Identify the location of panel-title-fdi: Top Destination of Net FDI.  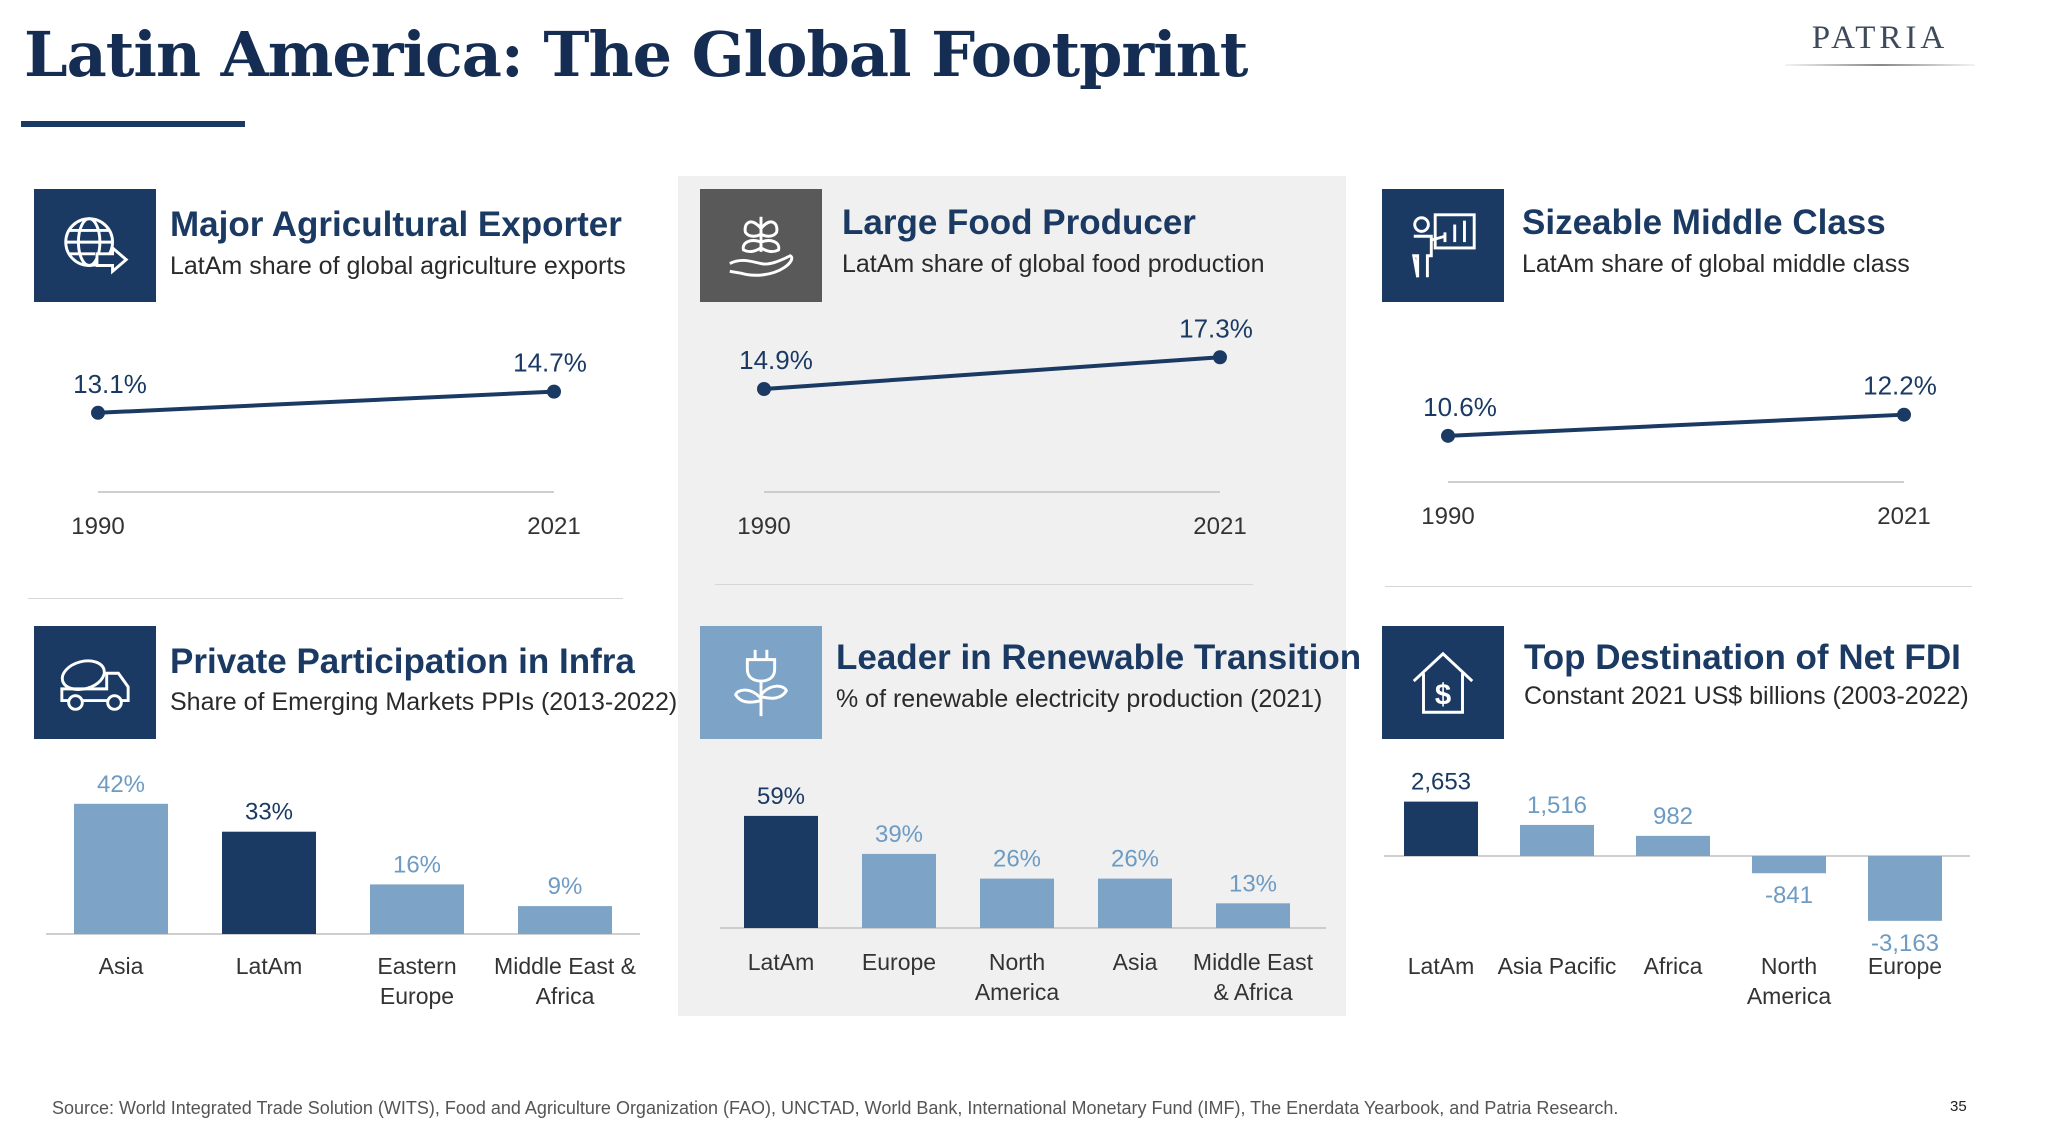
(1742, 657).